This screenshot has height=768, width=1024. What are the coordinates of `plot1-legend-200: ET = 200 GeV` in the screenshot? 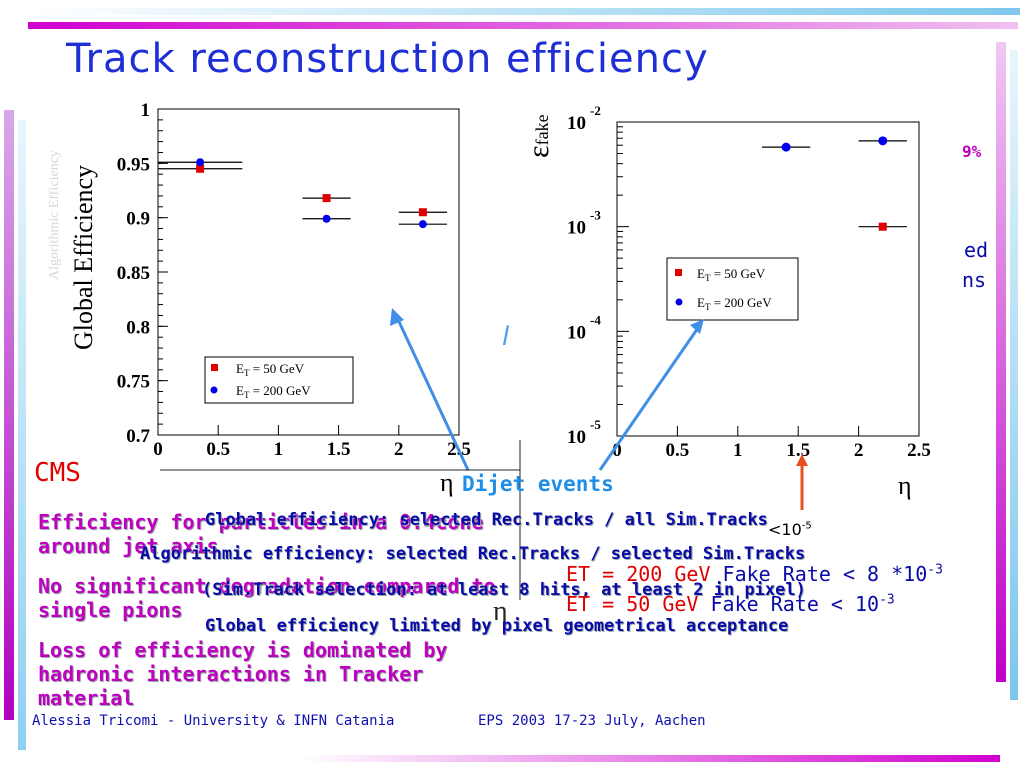 It's located at (273, 391).